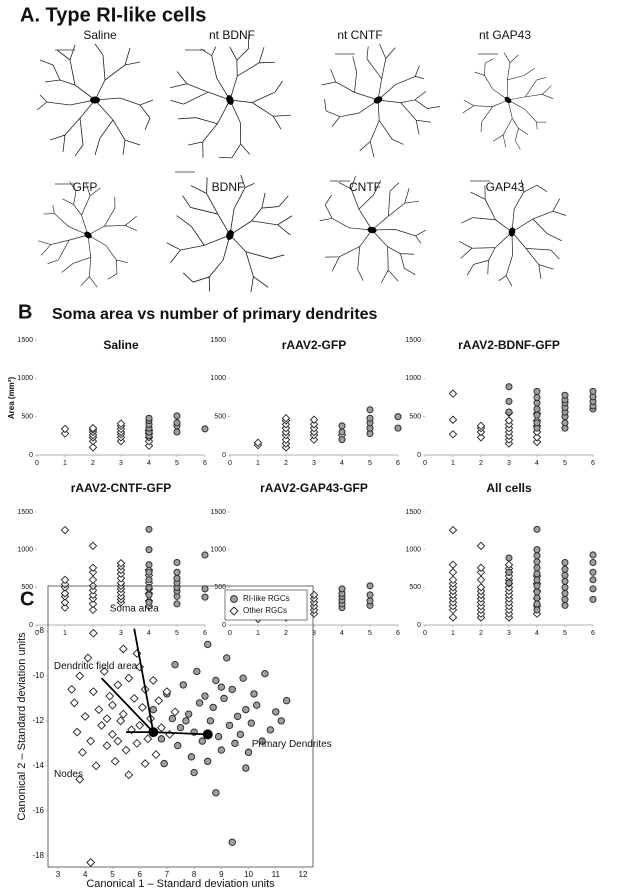  I want to click on vector-label: Primary Dendrites, so click(292, 744).